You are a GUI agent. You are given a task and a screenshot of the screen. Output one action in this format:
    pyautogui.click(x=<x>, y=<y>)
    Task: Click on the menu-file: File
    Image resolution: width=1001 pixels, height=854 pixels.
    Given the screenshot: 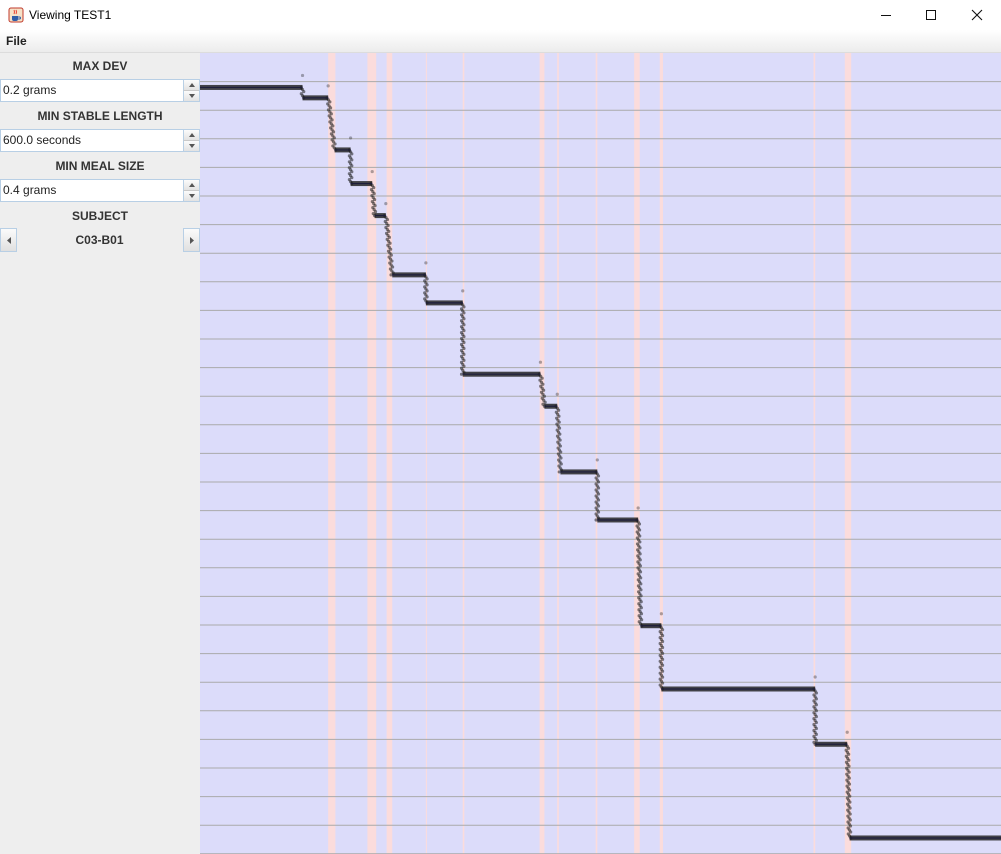 What is the action you would take?
    pyautogui.click(x=16, y=41)
    